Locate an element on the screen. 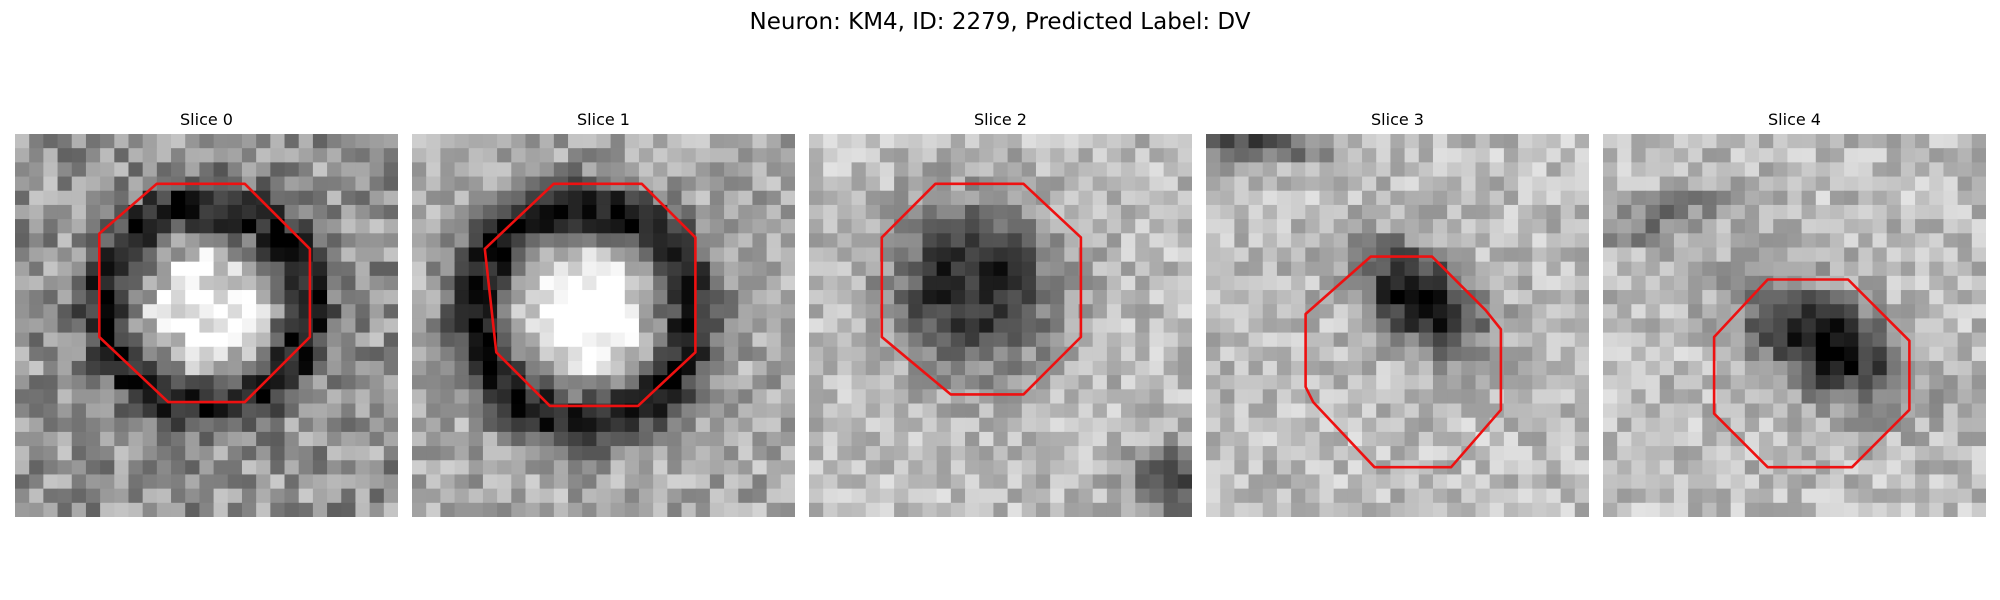  slice-title-2: Slice 2 is located at coordinates (1000, 119).